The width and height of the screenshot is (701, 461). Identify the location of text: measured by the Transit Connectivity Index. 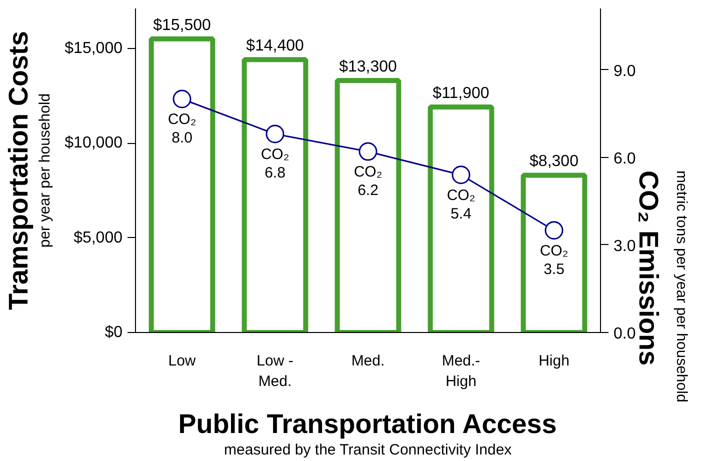
(368, 450).